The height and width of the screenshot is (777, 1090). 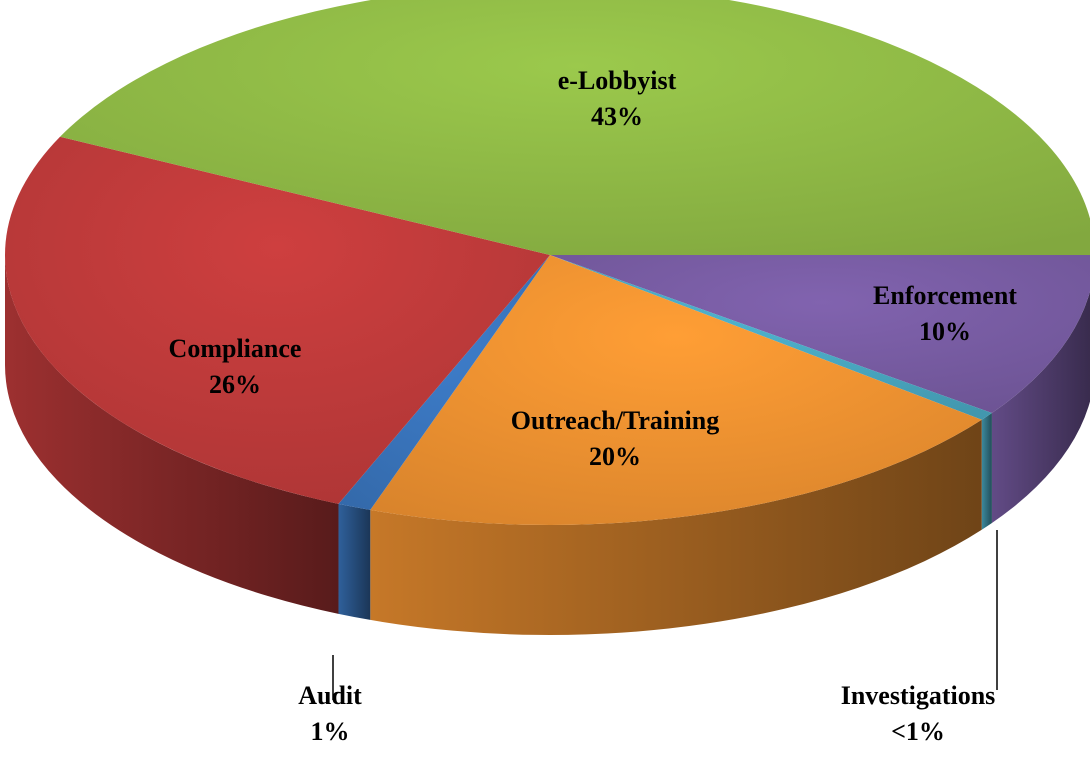 I want to click on slice-label: Compliance, so click(x=235, y=348).